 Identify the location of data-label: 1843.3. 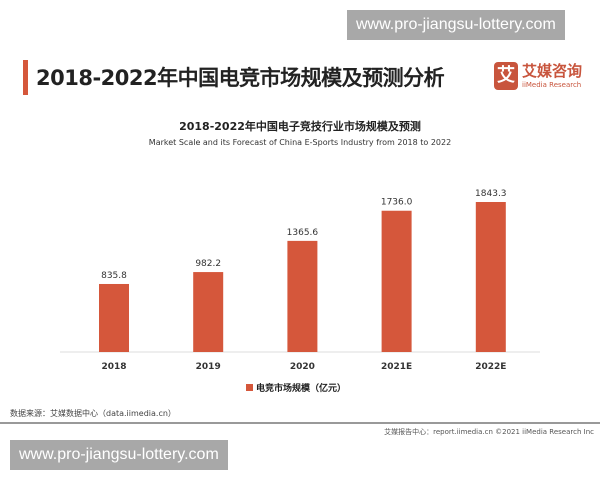
(491, 194).